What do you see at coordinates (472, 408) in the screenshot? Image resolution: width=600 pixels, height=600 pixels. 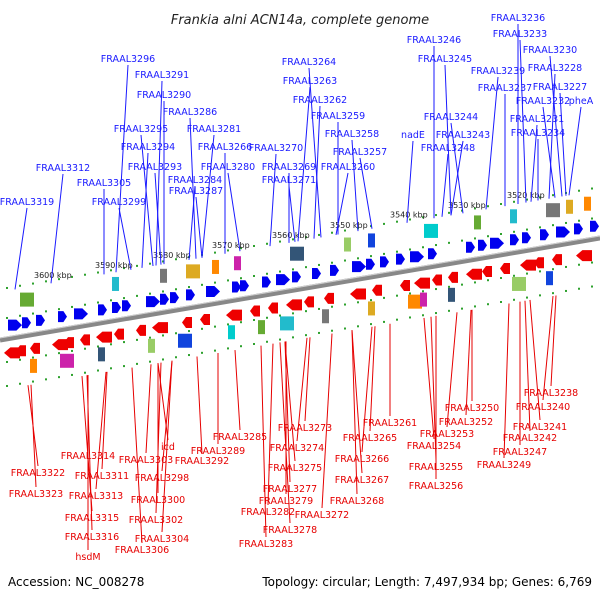 I see `reverse-gene-label: FRAAL3250` at bounding box center [472, 408].